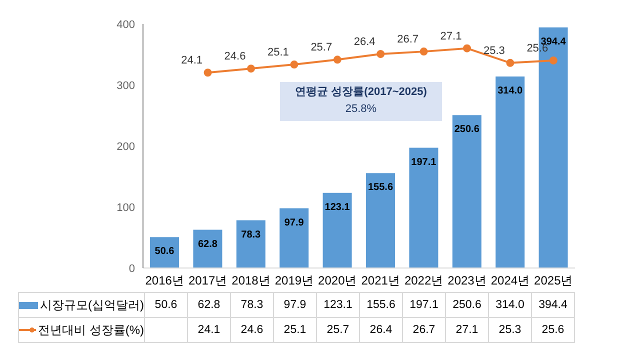  I want to click on text: 25.3, so click(494, 50).